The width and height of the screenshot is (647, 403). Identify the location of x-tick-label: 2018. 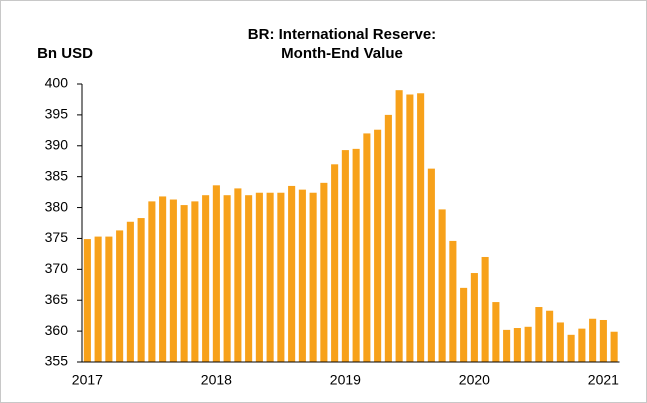
(216, 380).